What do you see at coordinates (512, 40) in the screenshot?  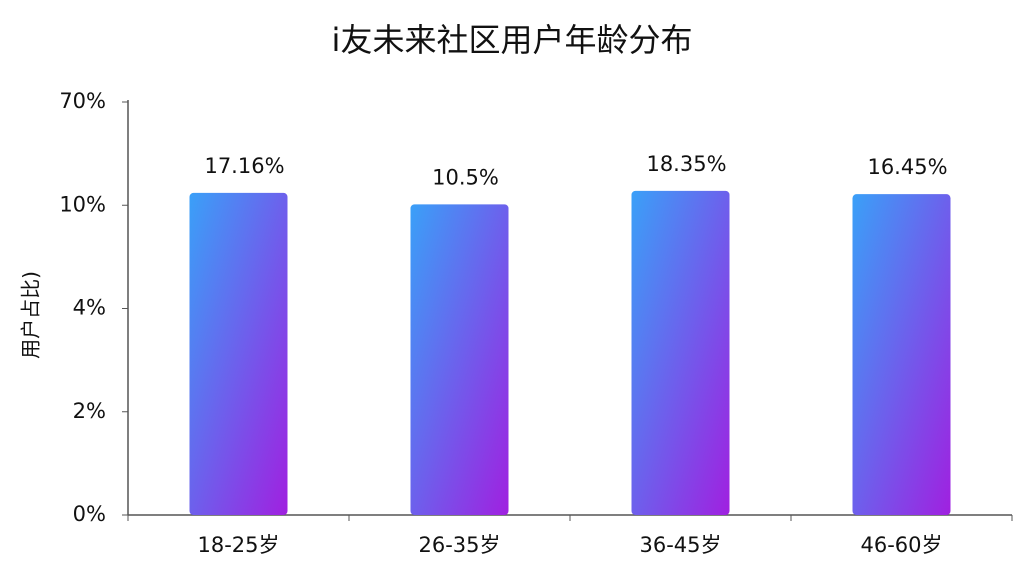 I see `chart-title: i友未来社区用户年龄分布` at bounding box center [512, 40].